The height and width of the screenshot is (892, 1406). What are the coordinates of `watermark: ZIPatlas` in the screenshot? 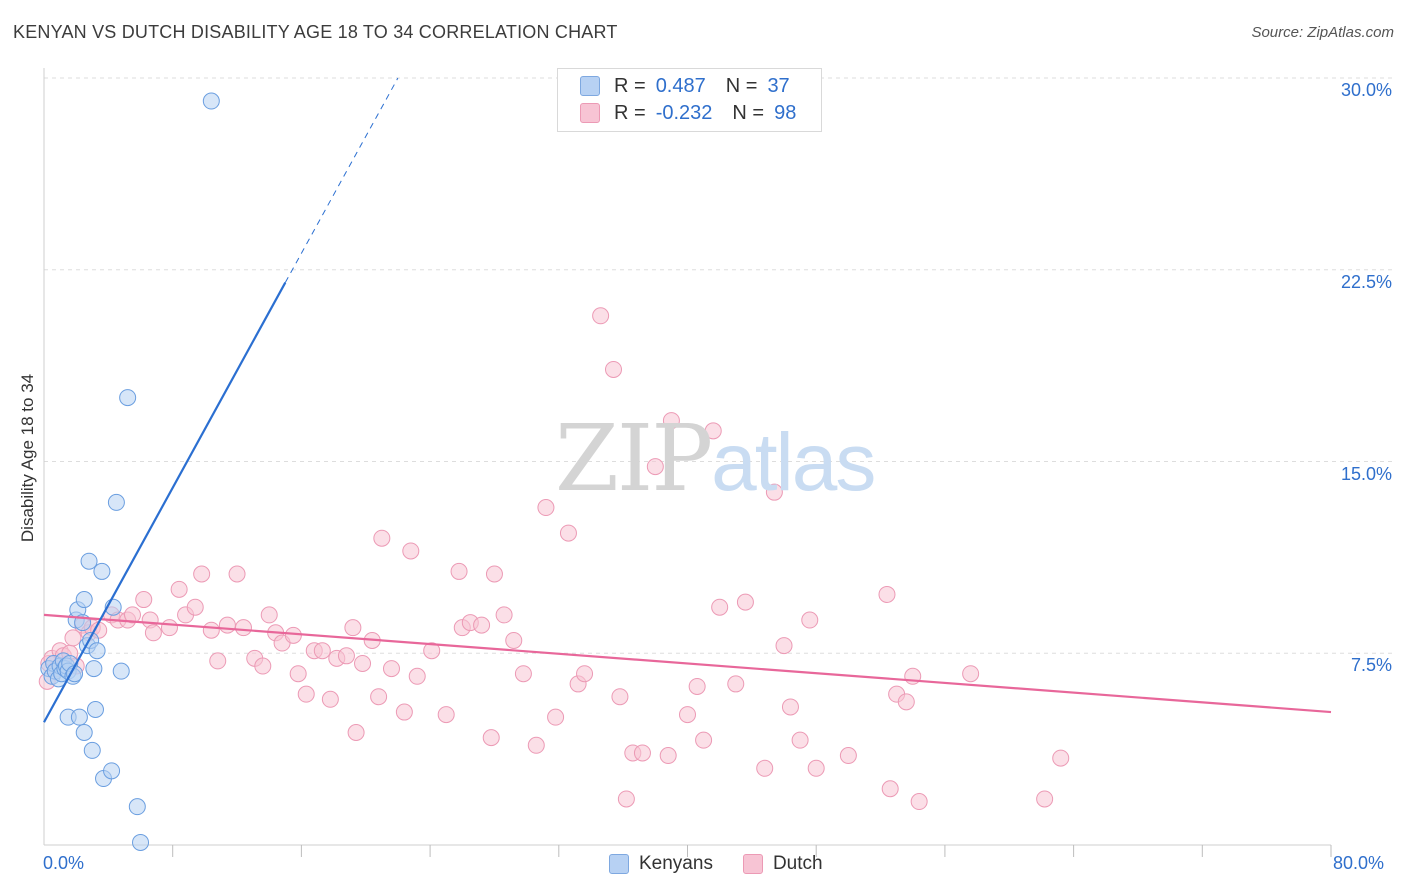 It's located at (715, 458).